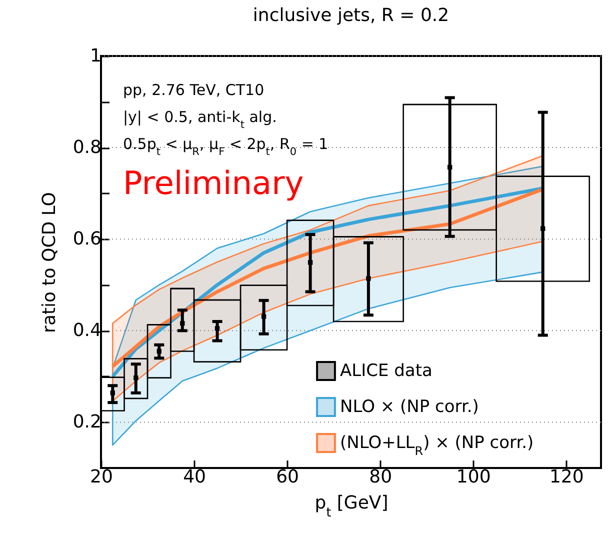 This screenshot has height=547, width=614. Describe the element at coordinates (87, 422) in the screenshot. I see `y-tick-label: 0.2` at that location.